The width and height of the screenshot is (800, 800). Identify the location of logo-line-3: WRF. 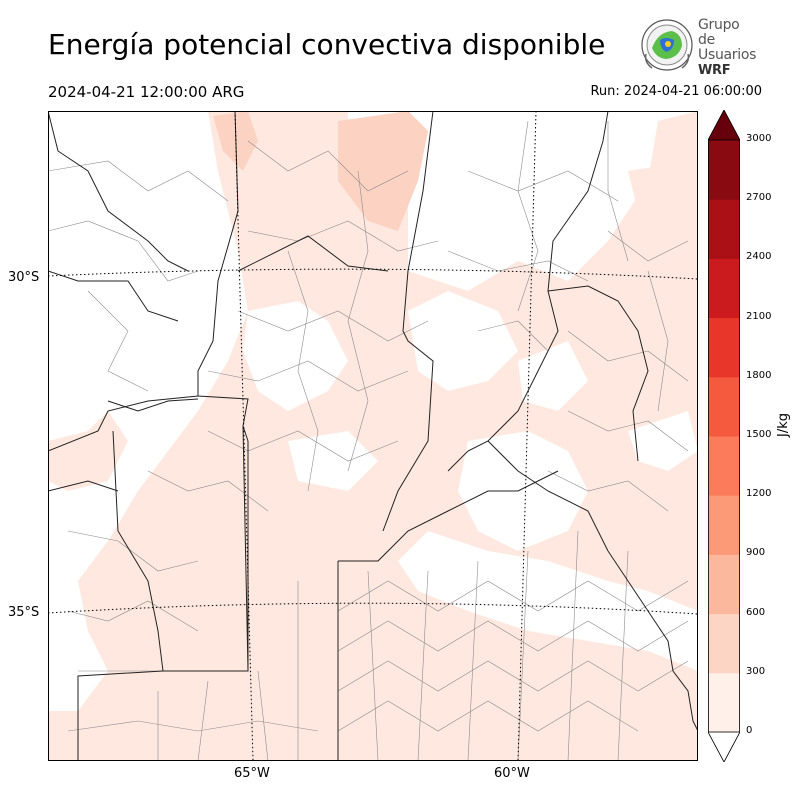
(714, 70).